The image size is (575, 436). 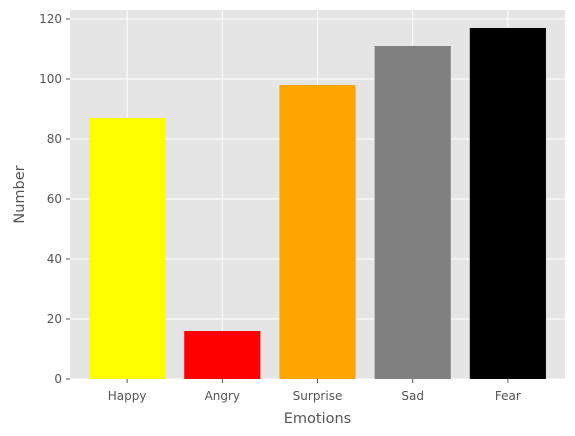 What do you see at coordinates (54, 139) in the screenshot?
I see `y-tick-label: 80` at bounding box center [54, 139].